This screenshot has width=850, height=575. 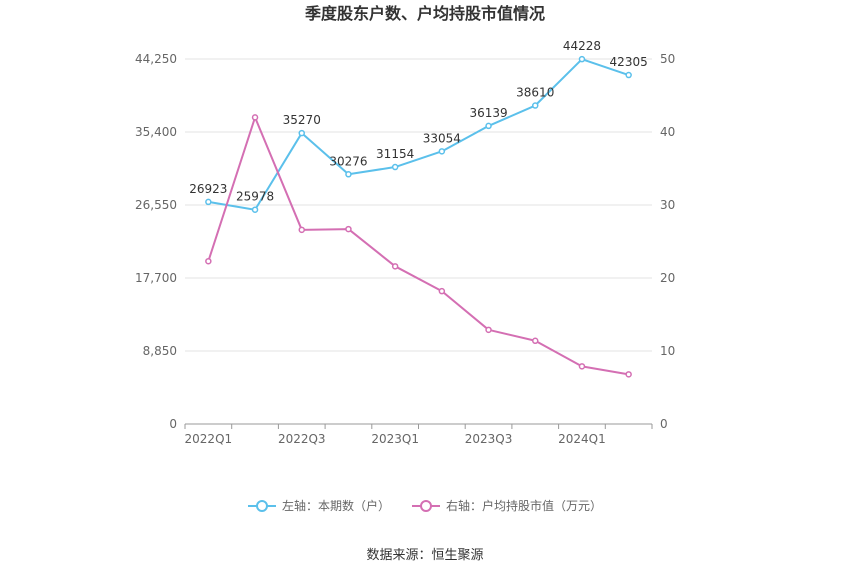 I want to click on legend-label: 左轴：本期数（户）, so click(x=336, y=505).